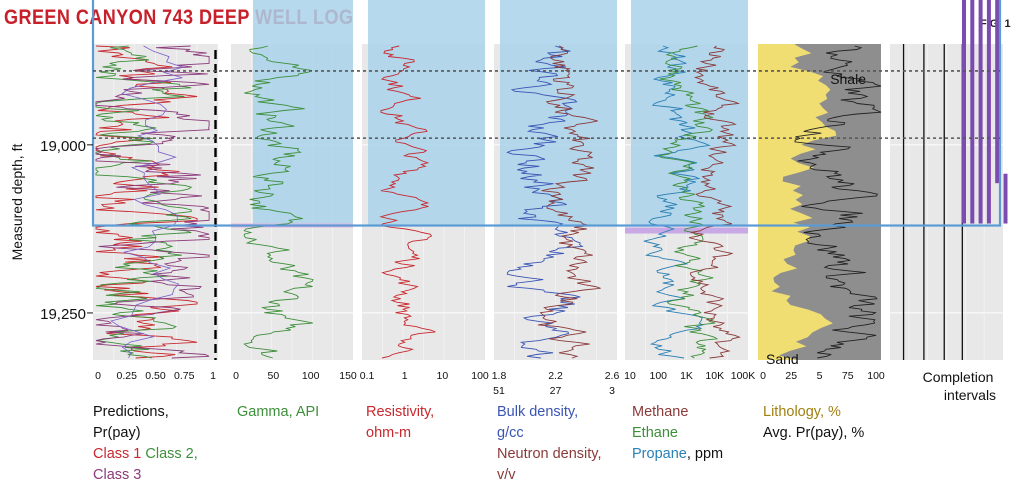 Image resolution: width=1019 pixels, height=487 pixels. Describe the element at coordinates (127, 376) in the screenshot. I see `x-tick-label-predictions: 0.25` at that location.